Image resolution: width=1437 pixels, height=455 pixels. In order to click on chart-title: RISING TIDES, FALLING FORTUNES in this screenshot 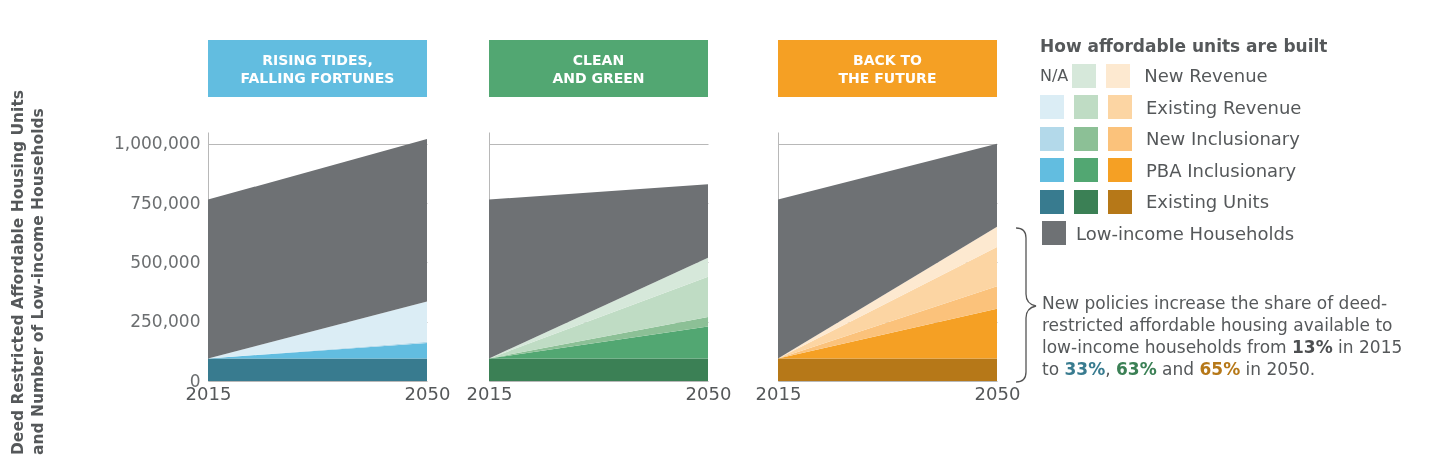, I will do `click(317, 68)`.